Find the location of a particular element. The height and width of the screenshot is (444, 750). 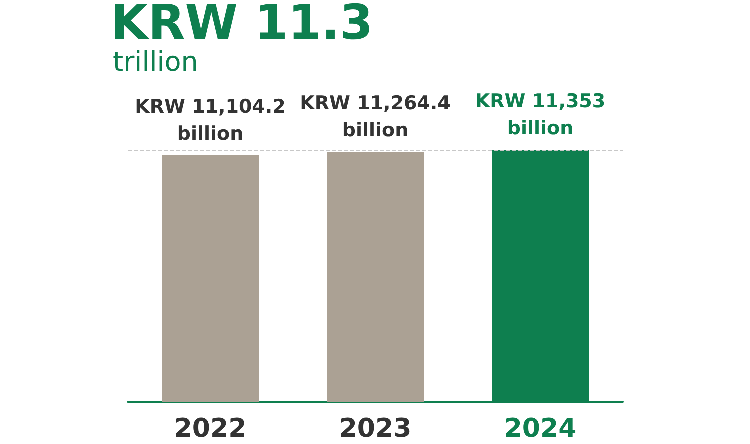

x-tick-label: 2024 is located at coordinates (540, 429).